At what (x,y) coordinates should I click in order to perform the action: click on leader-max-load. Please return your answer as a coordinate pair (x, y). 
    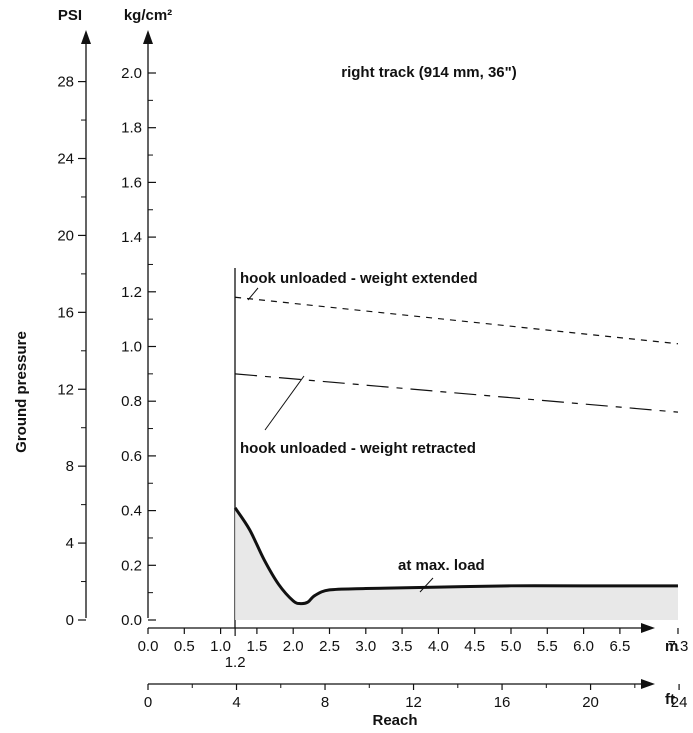
    Looking at the image, I should click on (426, 585).